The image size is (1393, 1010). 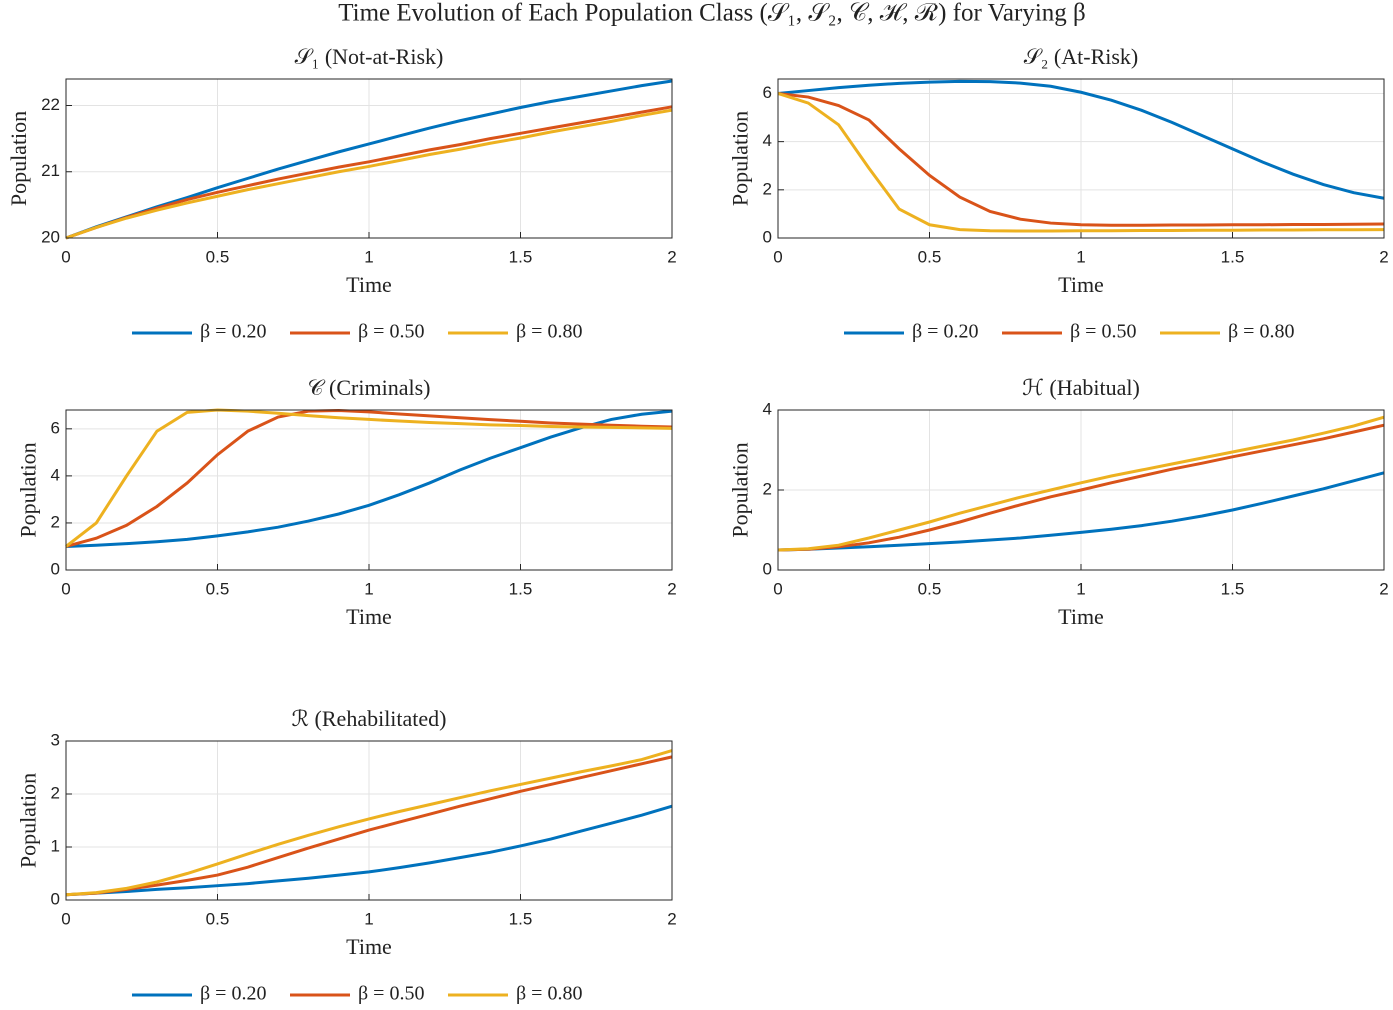 What do you see at coordinates (55, 845) in the screenshot?
I see `y-tick-label: 1` at bounding box center [55, 845].